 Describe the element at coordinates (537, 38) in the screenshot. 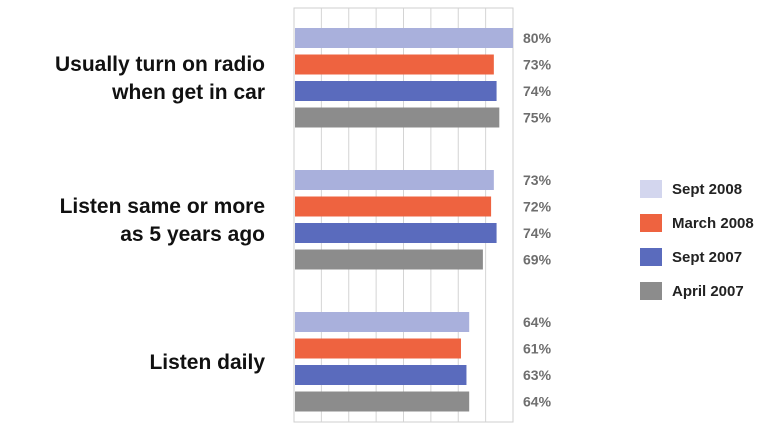

I see `value-label: 80%` at that location.